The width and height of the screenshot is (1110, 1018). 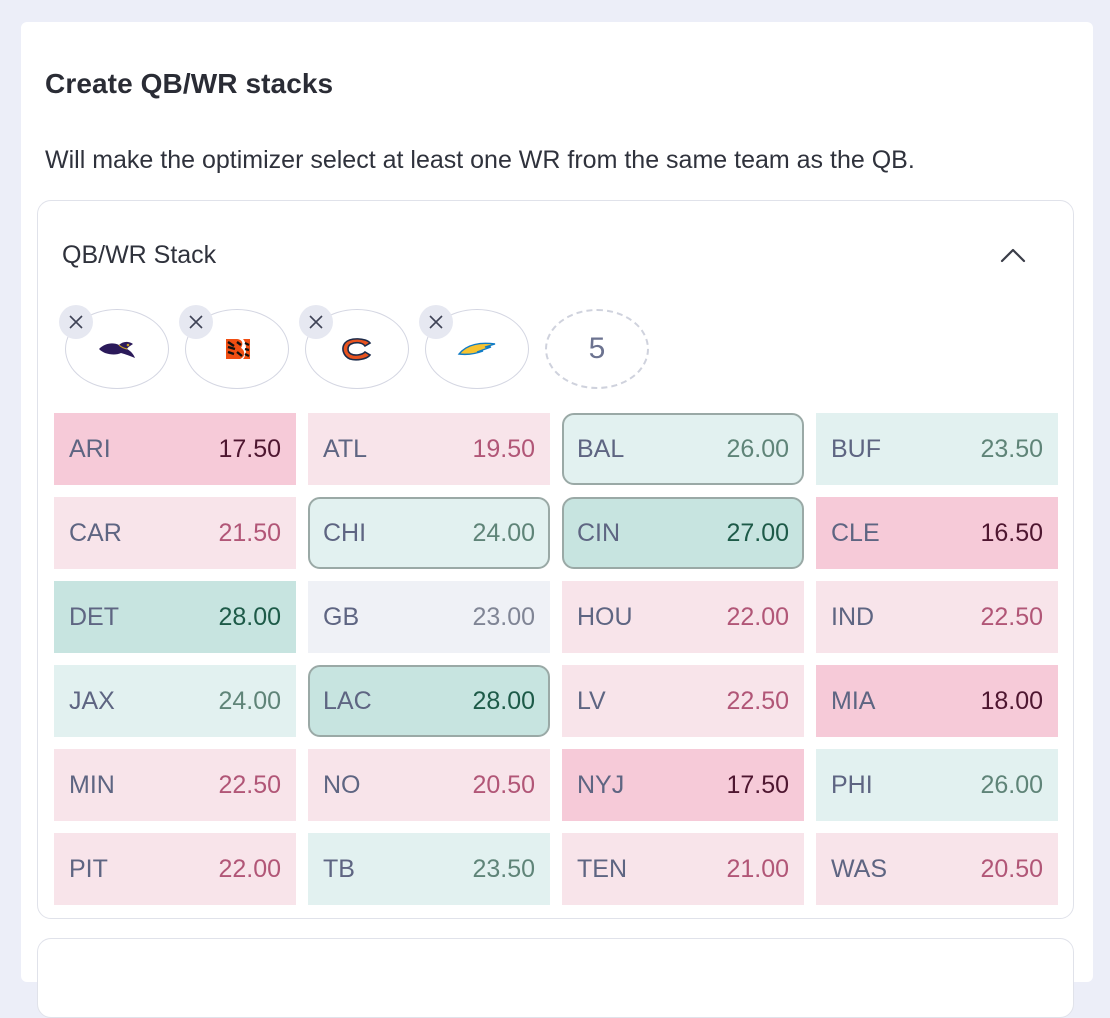 I want to click on team-cell-ind: IND 22.50, so click(x=937, y=617).